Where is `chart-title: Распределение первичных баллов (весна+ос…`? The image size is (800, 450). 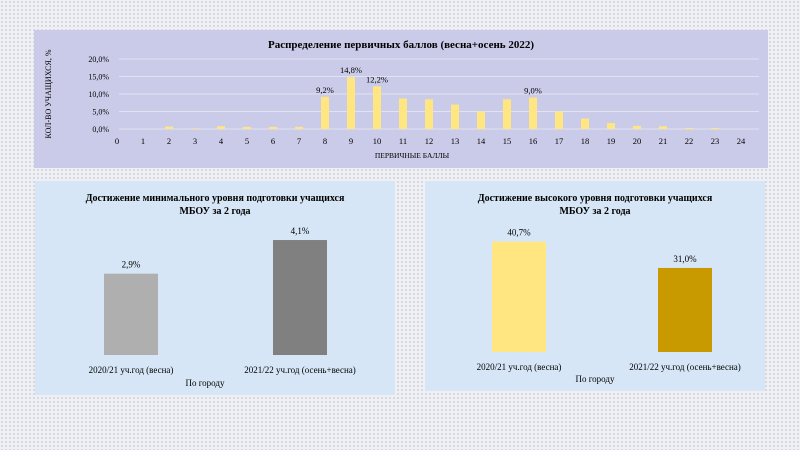 chart-title: Распределение первичных баллов (весна+ос… is located at coordinates (401, 45).